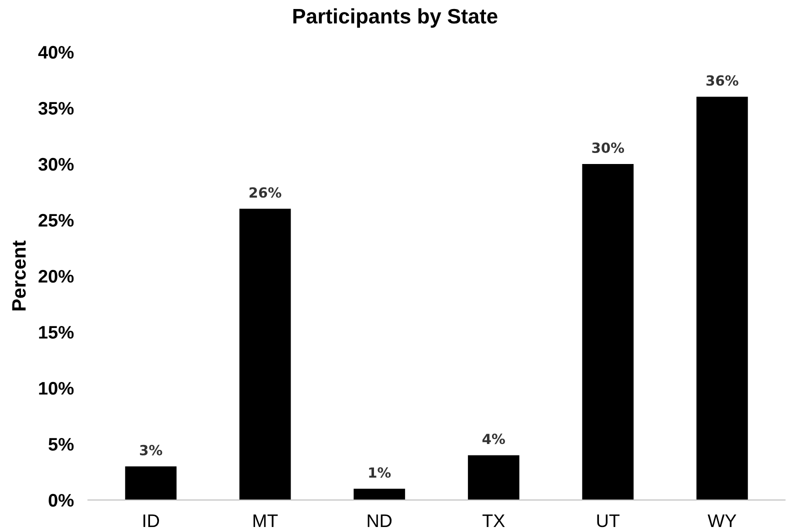 The height and width of the screenshot is (531, 790). What do you see at coordinates (56, 220) in the screenshot?
I see `y-tick-label: 25%` at bounding box center [56, 220].